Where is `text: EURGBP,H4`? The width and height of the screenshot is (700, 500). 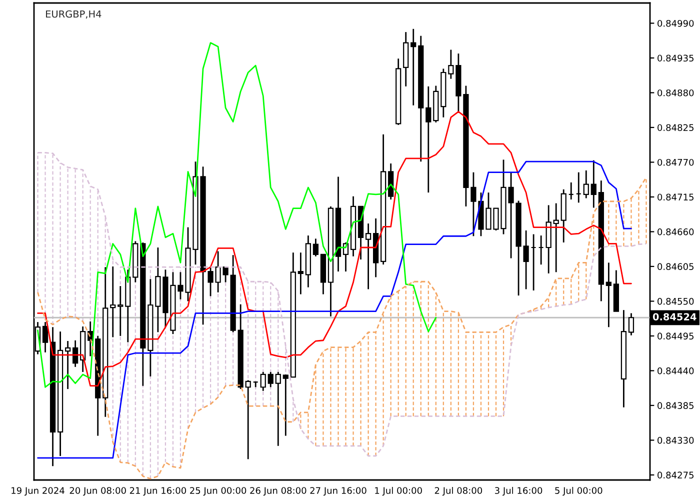 text: EURGBP,H4 is located at coordinates (74, 14).